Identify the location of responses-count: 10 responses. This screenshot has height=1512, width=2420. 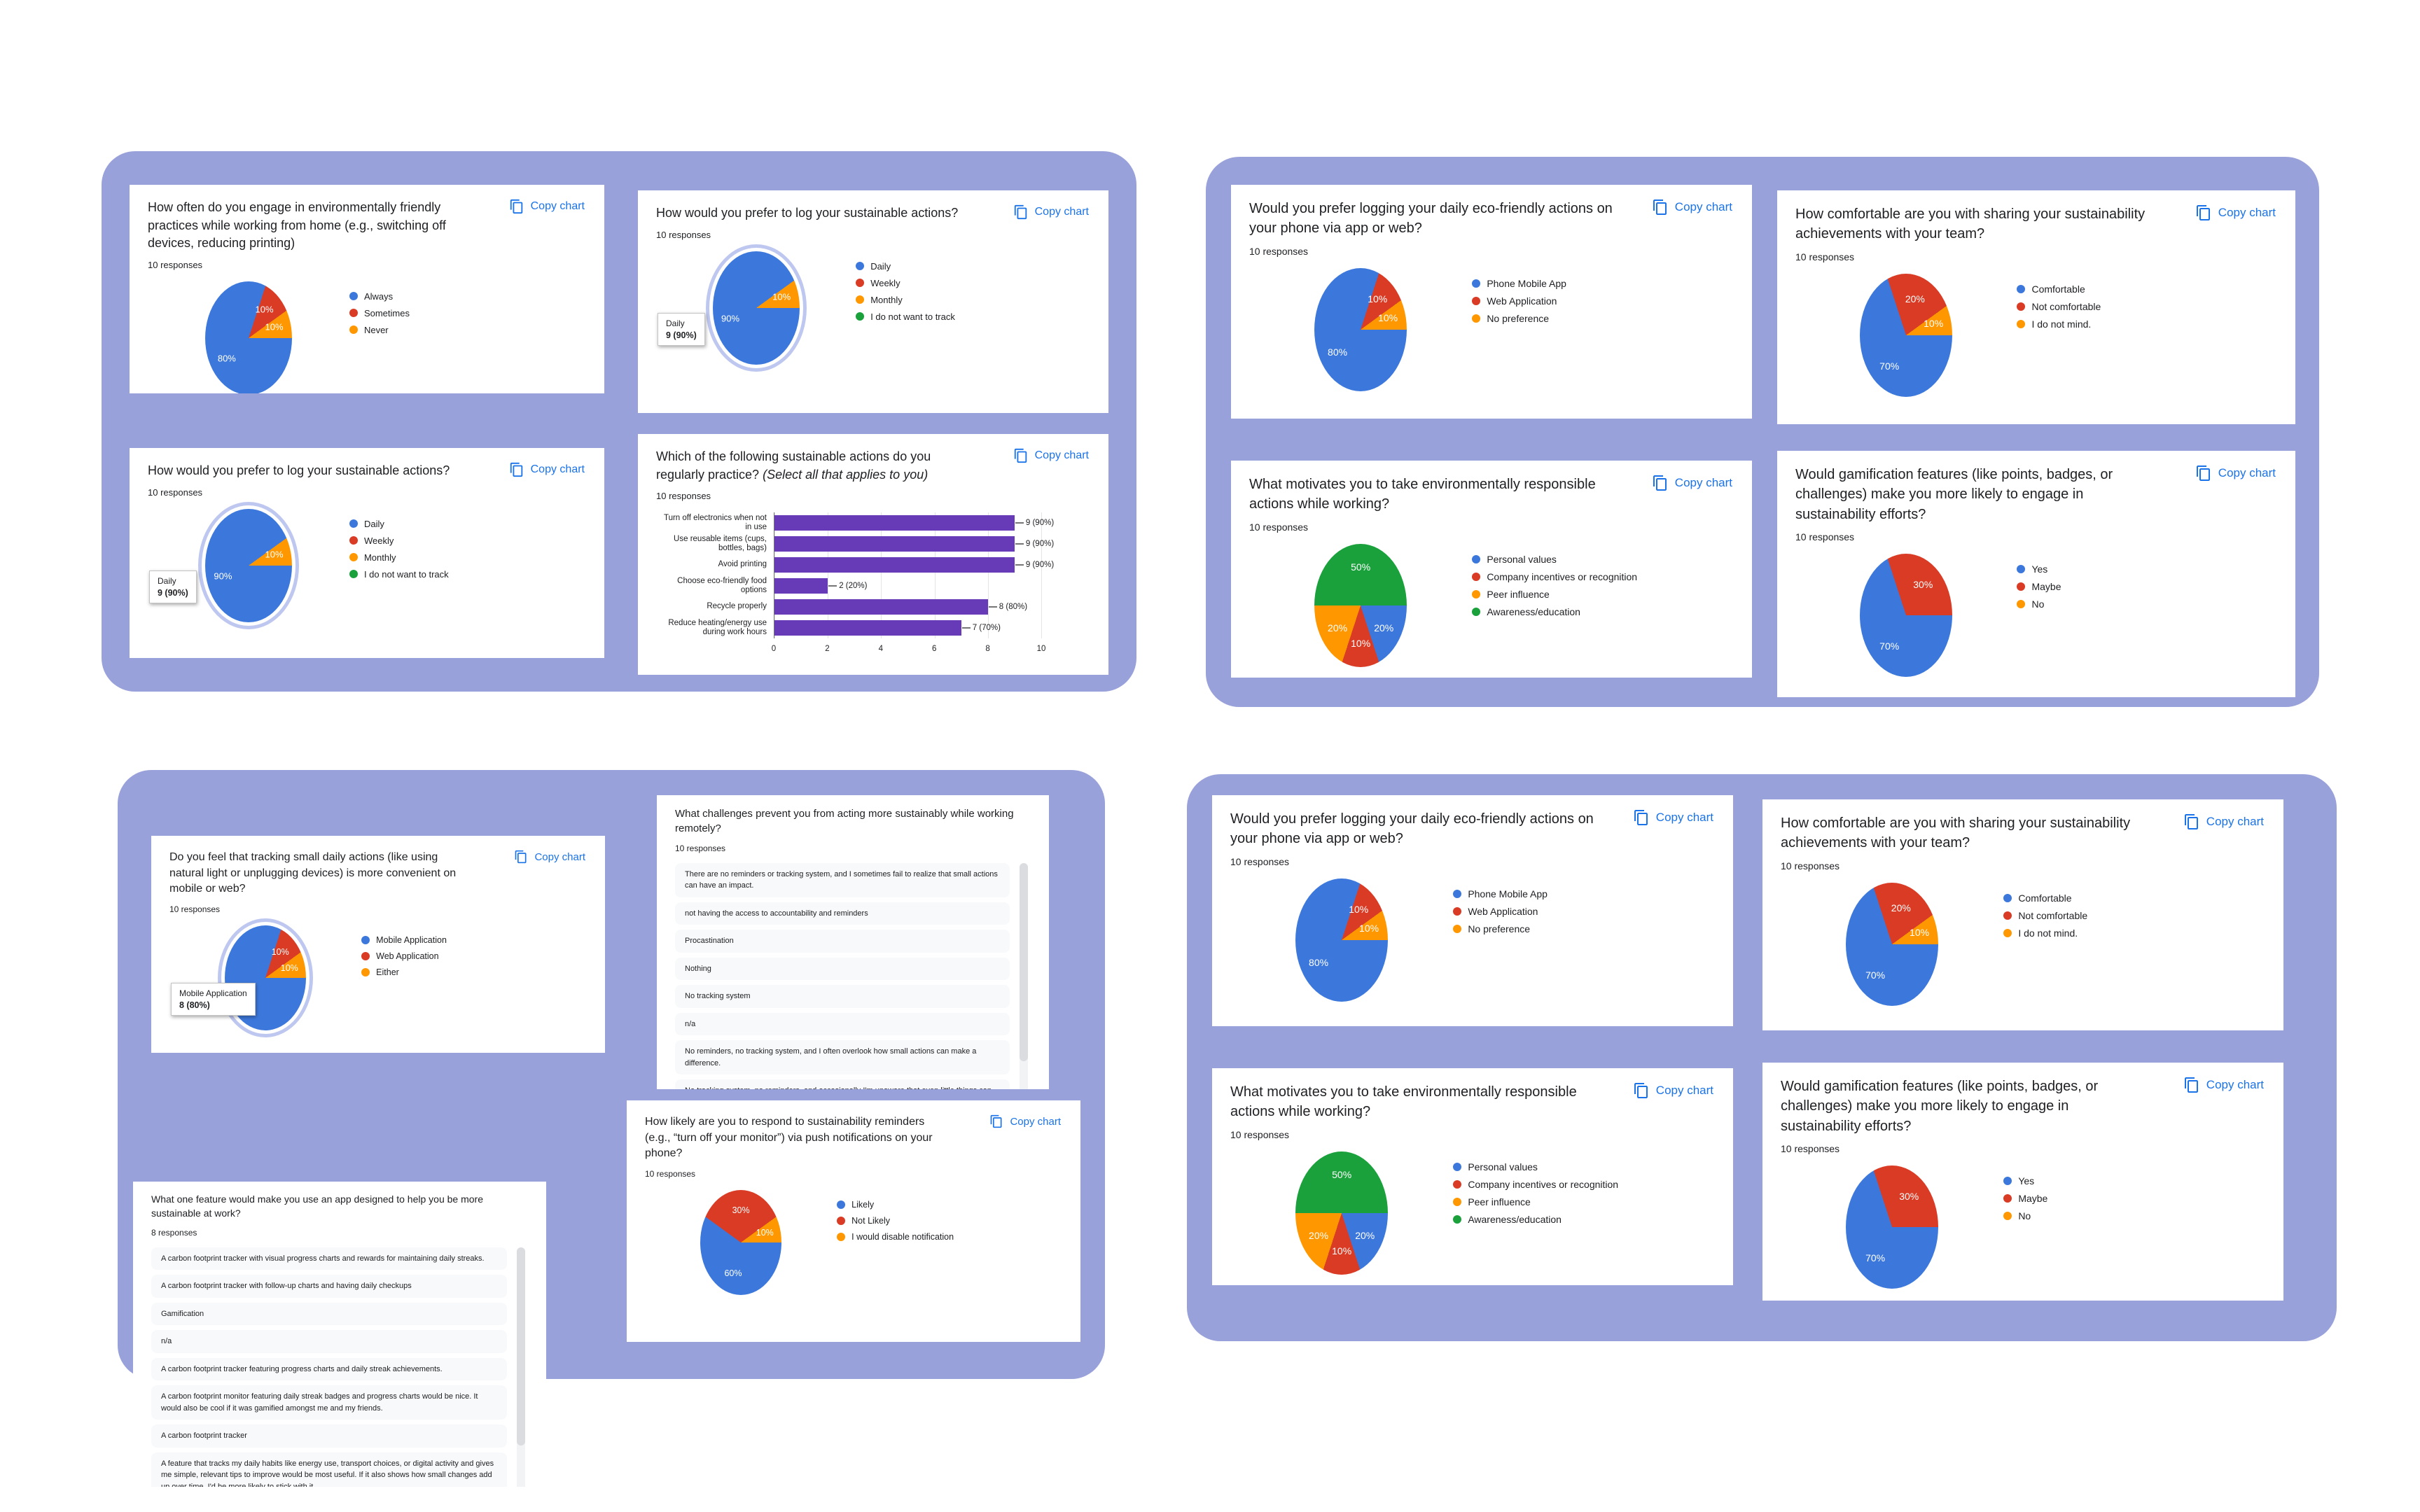
(683, 234).